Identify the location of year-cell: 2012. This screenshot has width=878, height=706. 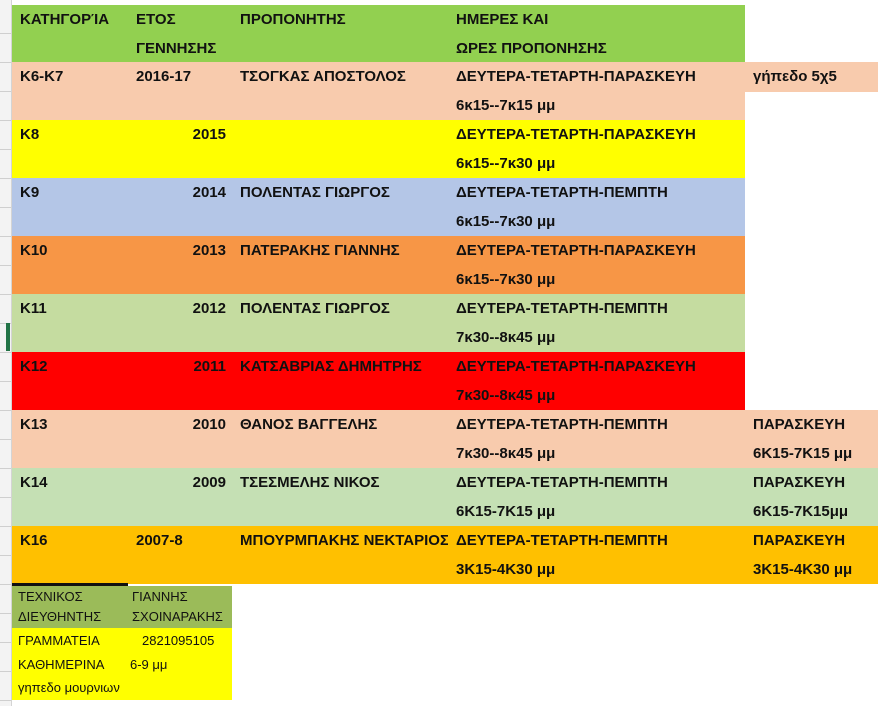
(180, 323).